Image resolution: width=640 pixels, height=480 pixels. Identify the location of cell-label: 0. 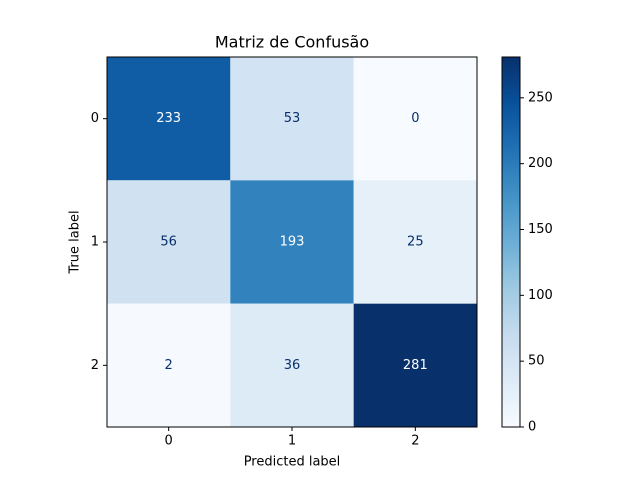
(415, 118).